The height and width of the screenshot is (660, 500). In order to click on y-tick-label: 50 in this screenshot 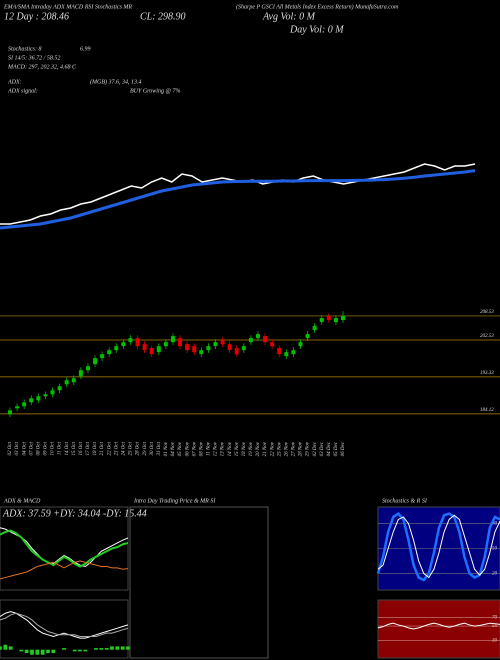, I will do `click(495, 549)`.